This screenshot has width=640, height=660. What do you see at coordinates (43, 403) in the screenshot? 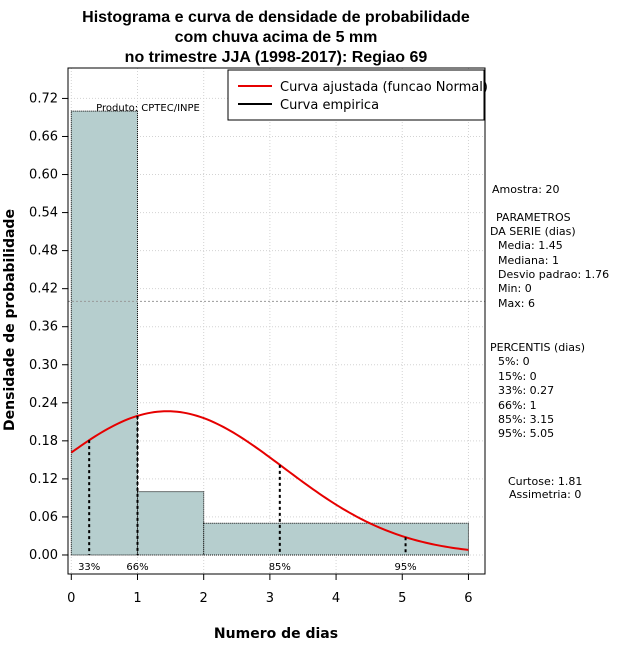
I see `y-tick-label: 0.24` at bounding box center [43, 403].